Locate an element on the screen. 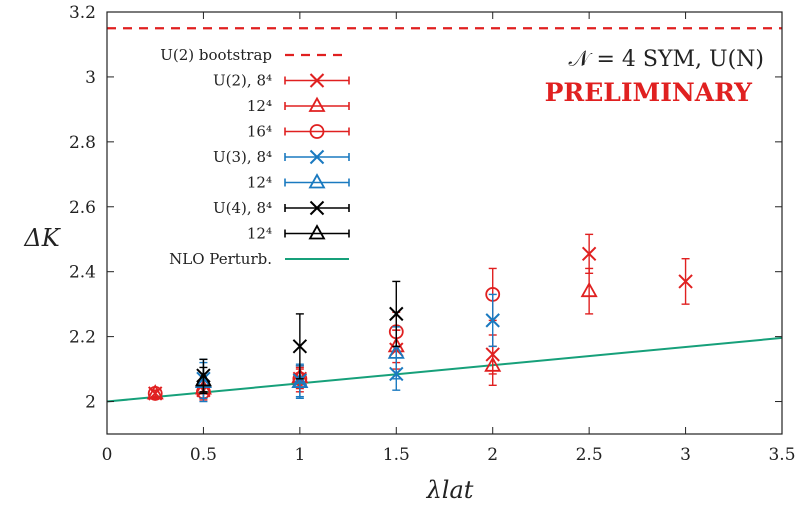  x-axis-title: λlat is located at coordinates (450, 490).